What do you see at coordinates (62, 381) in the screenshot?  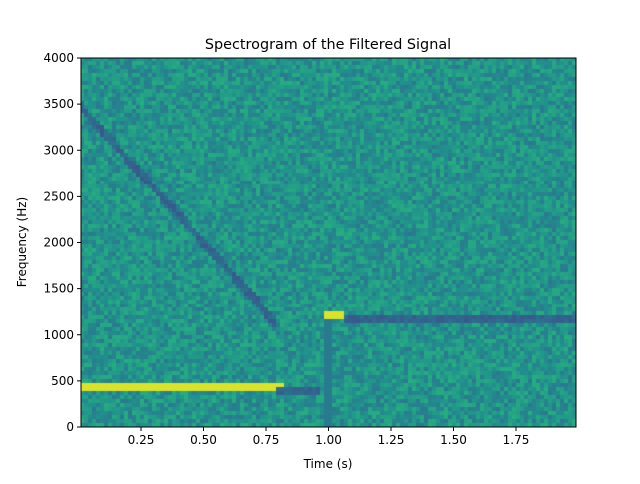 I see `y-tick-label: 500` at bounding box center [62, 381].